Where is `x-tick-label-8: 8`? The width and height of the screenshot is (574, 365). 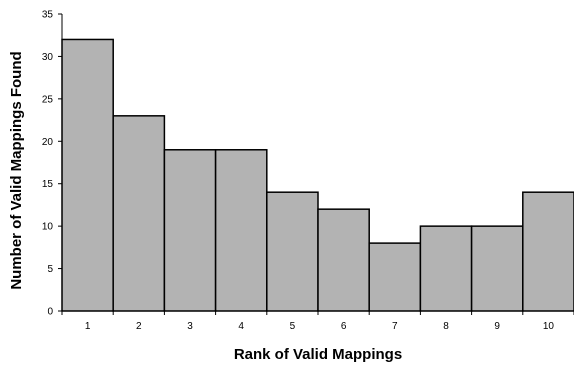
x-tick-label-8: 8 is located at coordinates (446, 326).